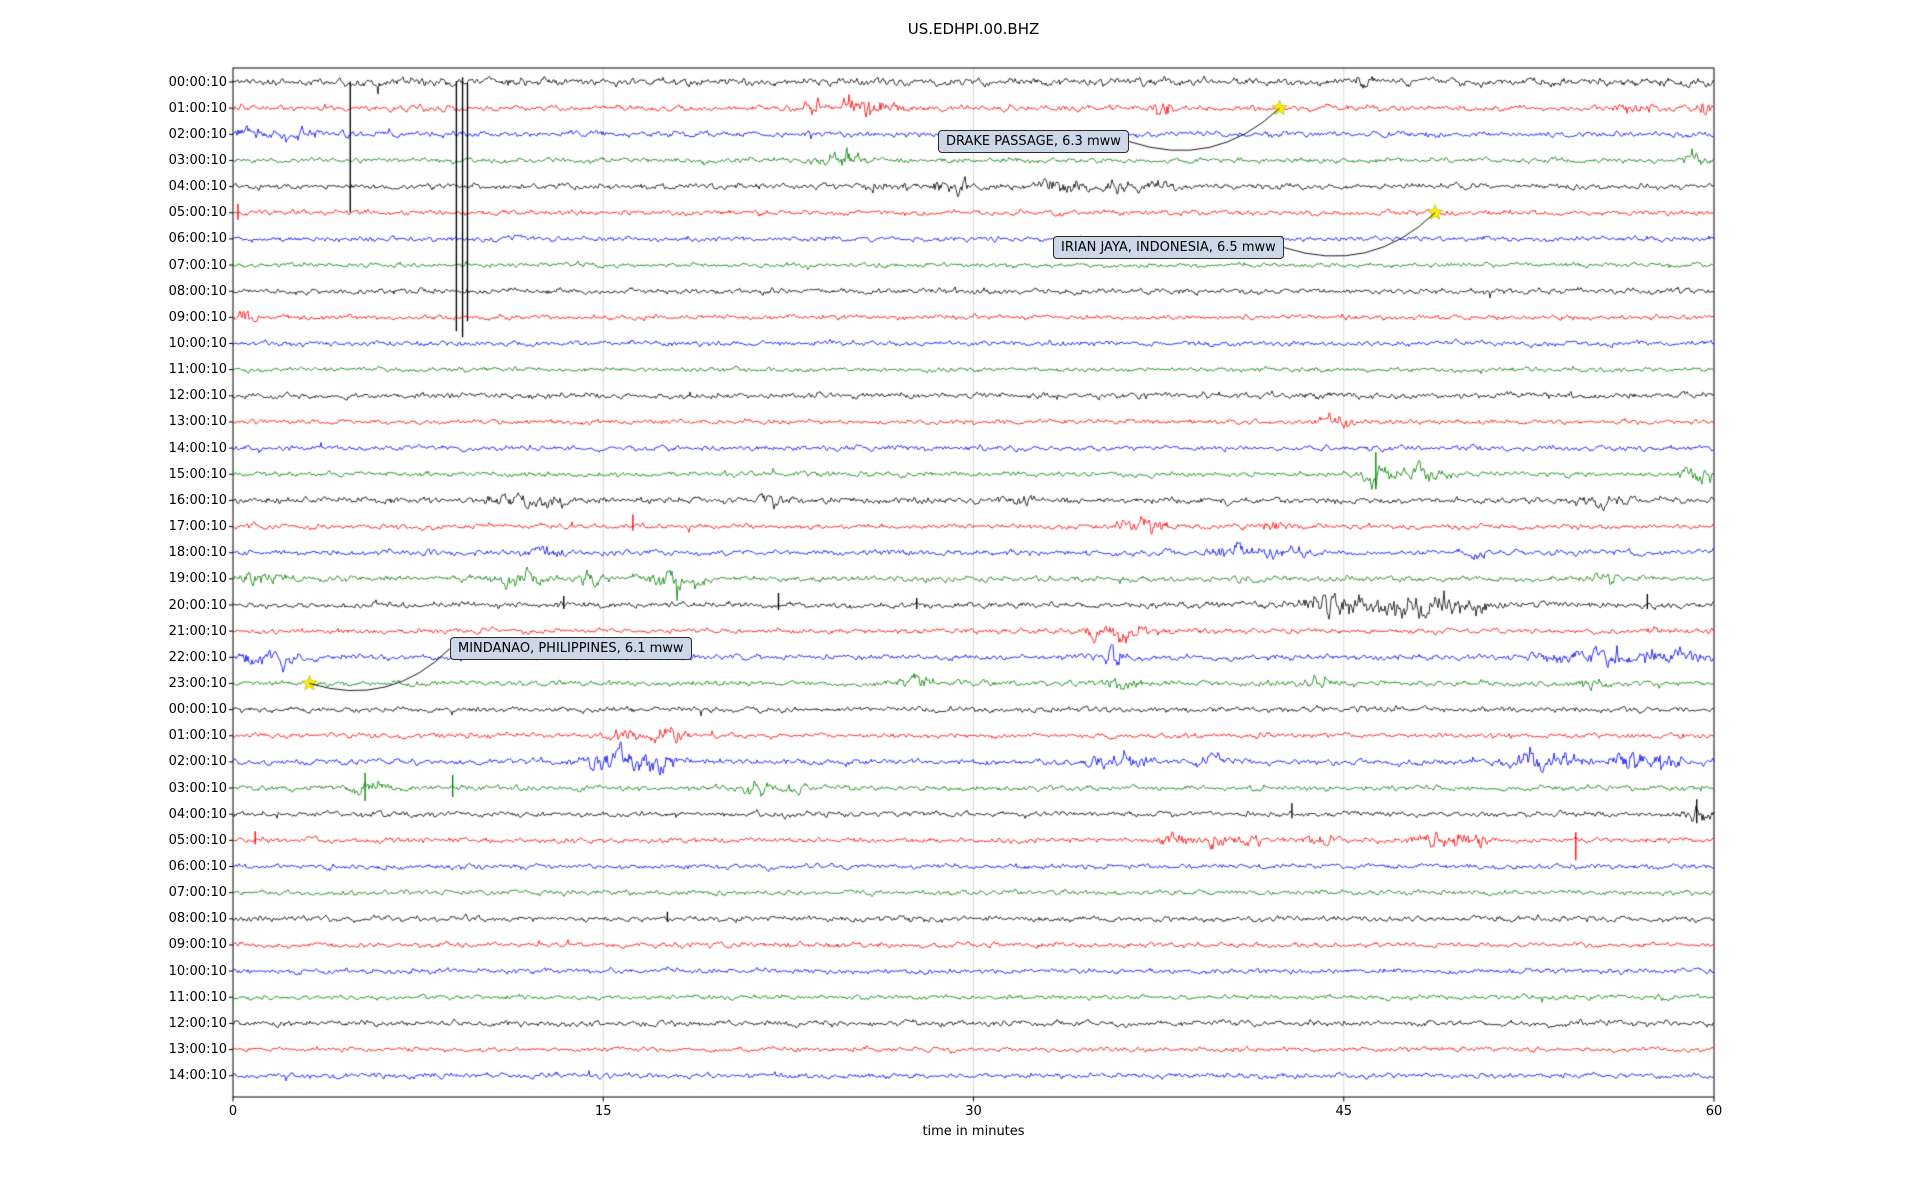 The height and width of the screenshot is (1200, 1920). I want to click on row-label: 21:00:10, so click(197, 631).